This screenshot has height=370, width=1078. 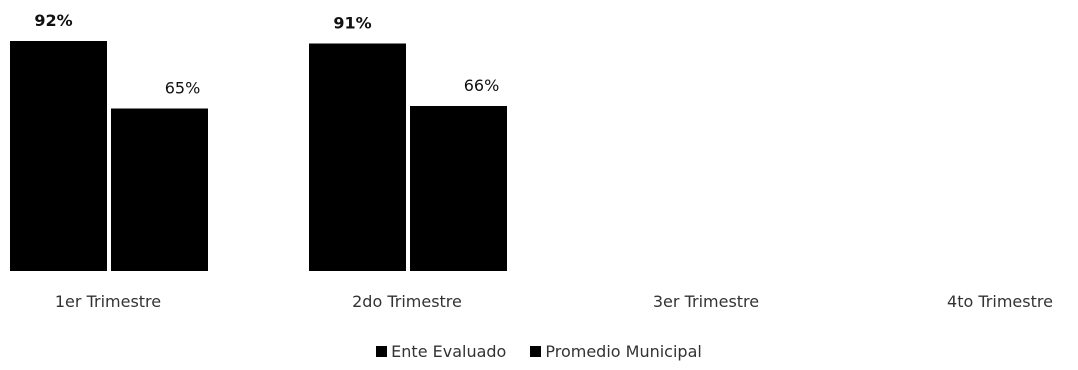 I want to click on data-label: 66%, so click(x=482, y=85).